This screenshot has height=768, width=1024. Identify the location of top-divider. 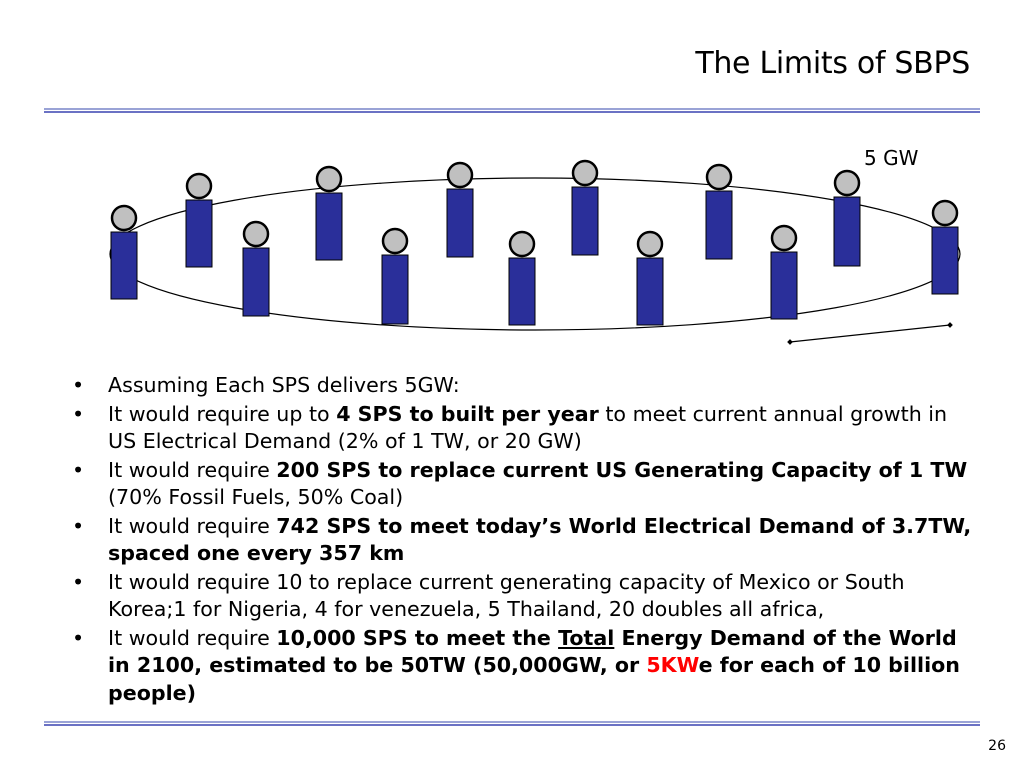
(512, 110).